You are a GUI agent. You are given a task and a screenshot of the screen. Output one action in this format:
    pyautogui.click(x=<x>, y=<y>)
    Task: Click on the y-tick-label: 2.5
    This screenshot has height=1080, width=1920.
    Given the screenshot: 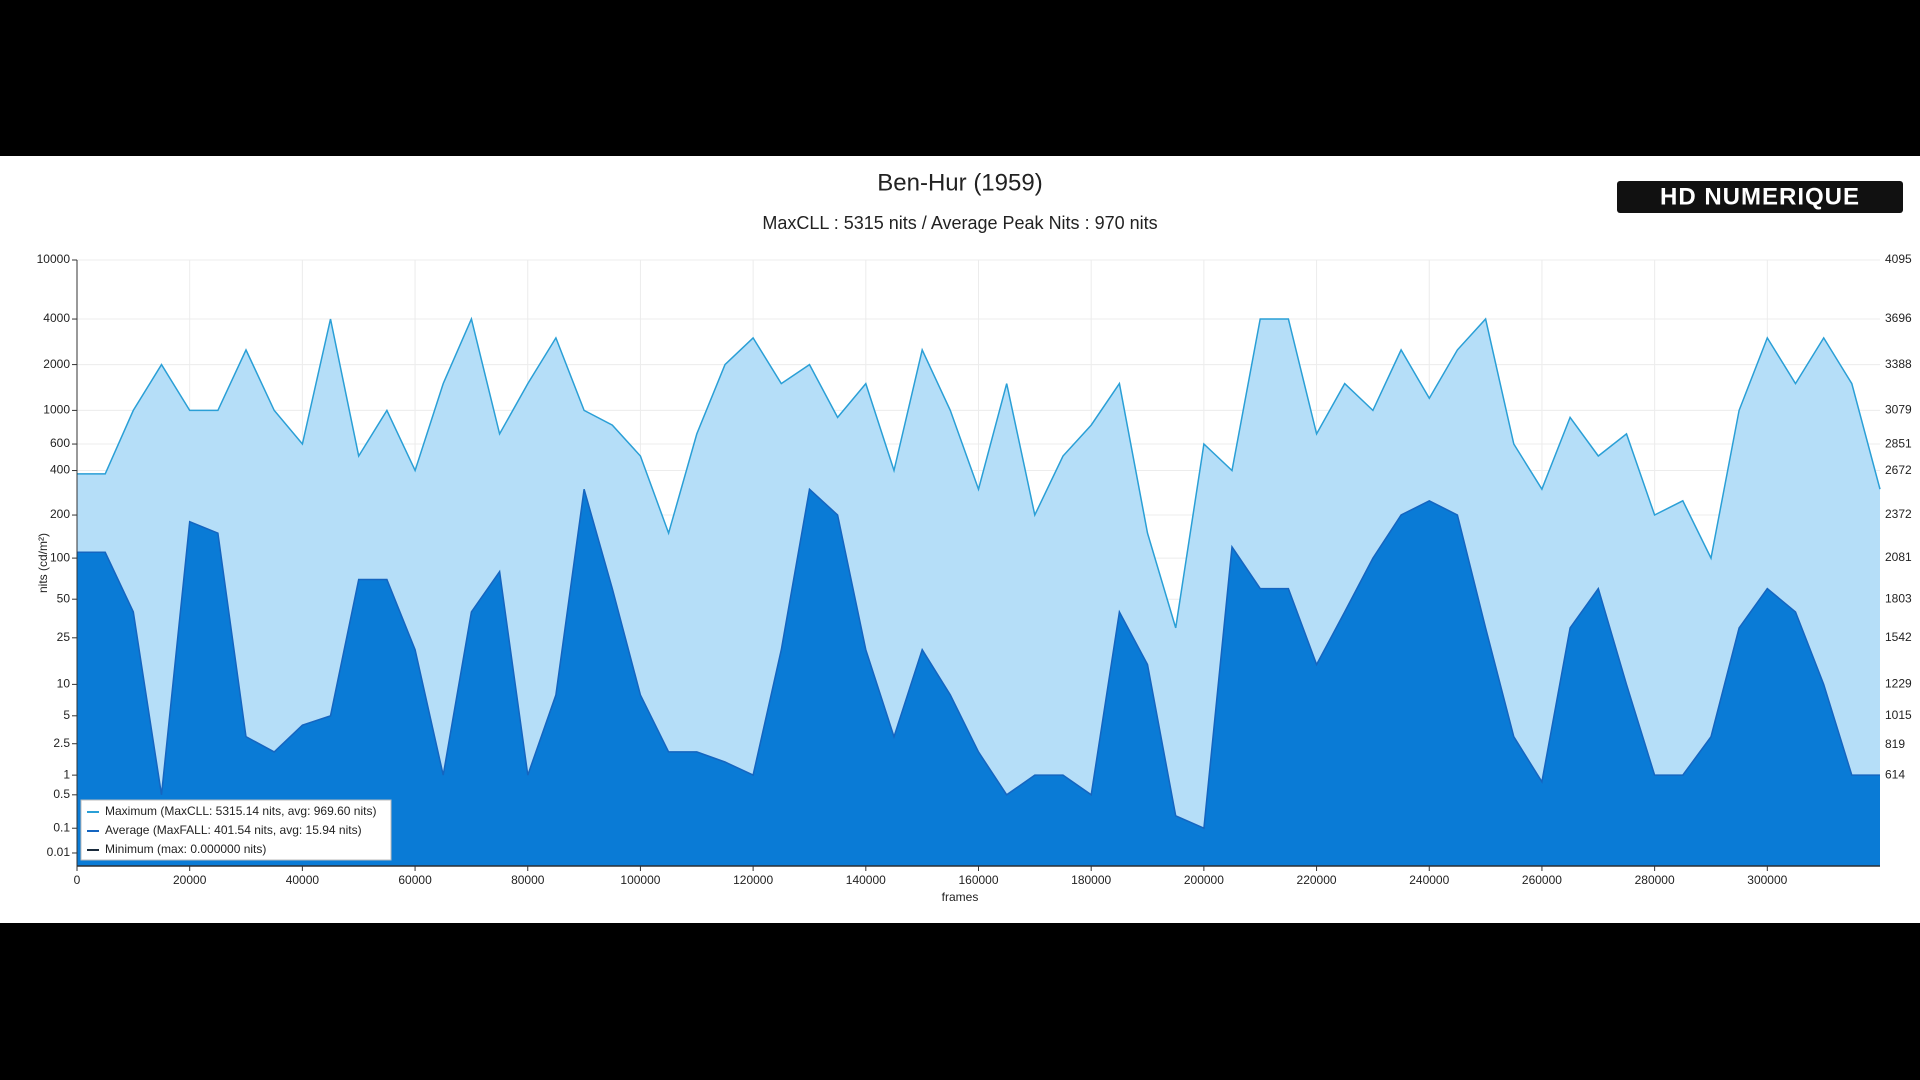 What is the action you would take?
    pyautogui.click(x=61, y=743)
    